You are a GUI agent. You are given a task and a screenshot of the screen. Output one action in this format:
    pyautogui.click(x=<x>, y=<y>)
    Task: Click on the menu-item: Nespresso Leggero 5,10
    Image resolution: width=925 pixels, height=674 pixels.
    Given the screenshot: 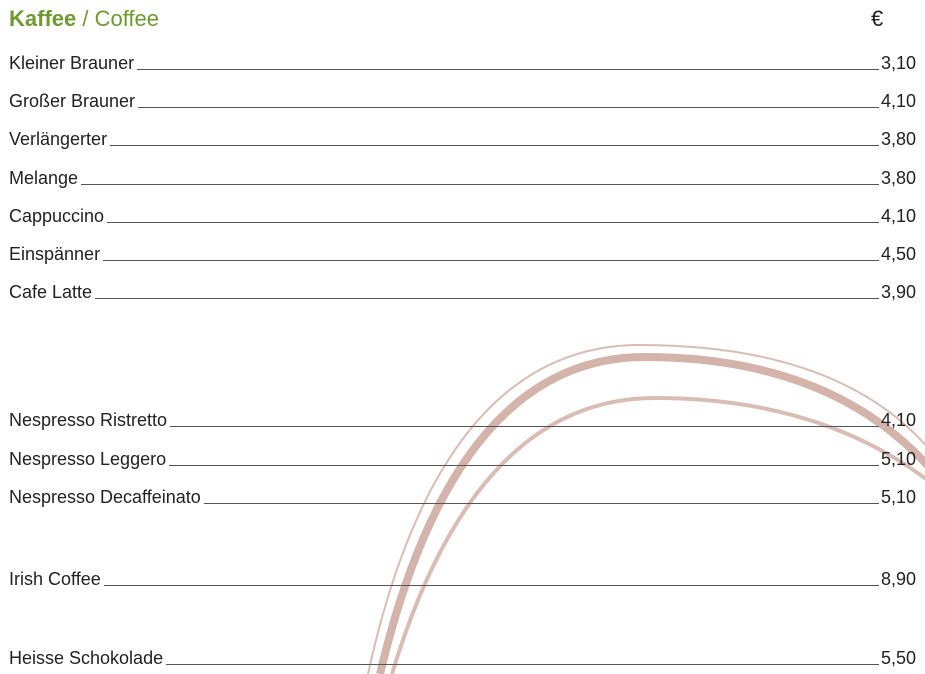 What is the action you would take?
    pyautogui.click(x=462, y=457)
    